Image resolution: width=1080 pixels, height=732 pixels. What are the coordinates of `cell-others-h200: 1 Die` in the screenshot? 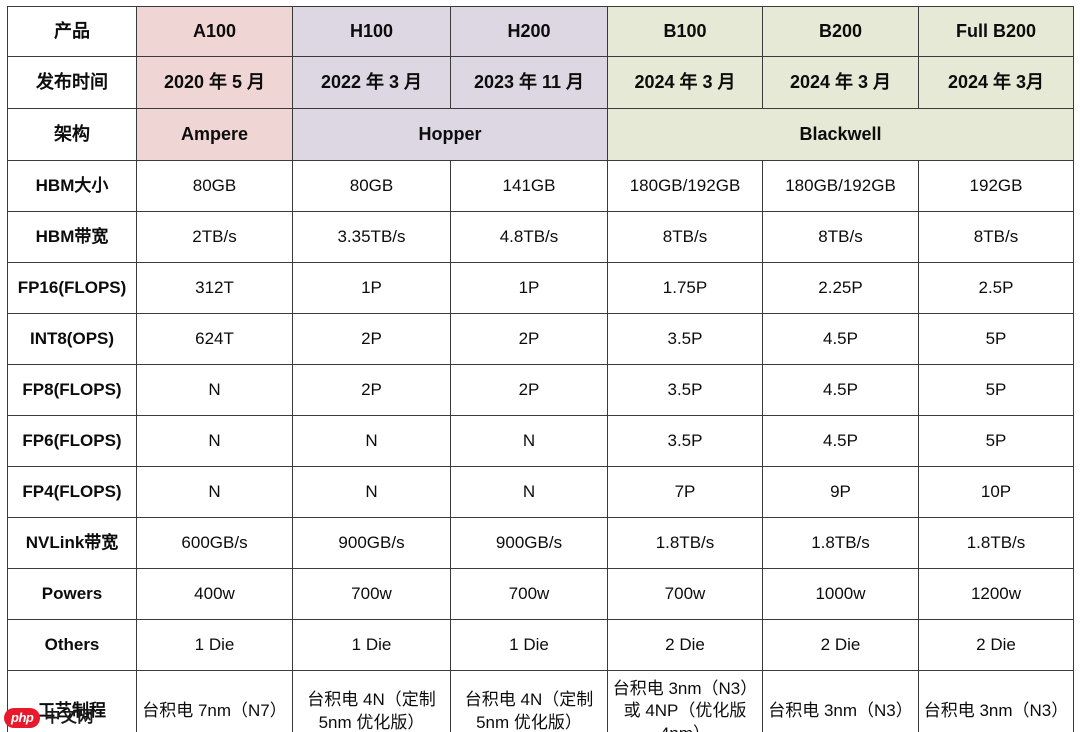 It's located at (529, 645).